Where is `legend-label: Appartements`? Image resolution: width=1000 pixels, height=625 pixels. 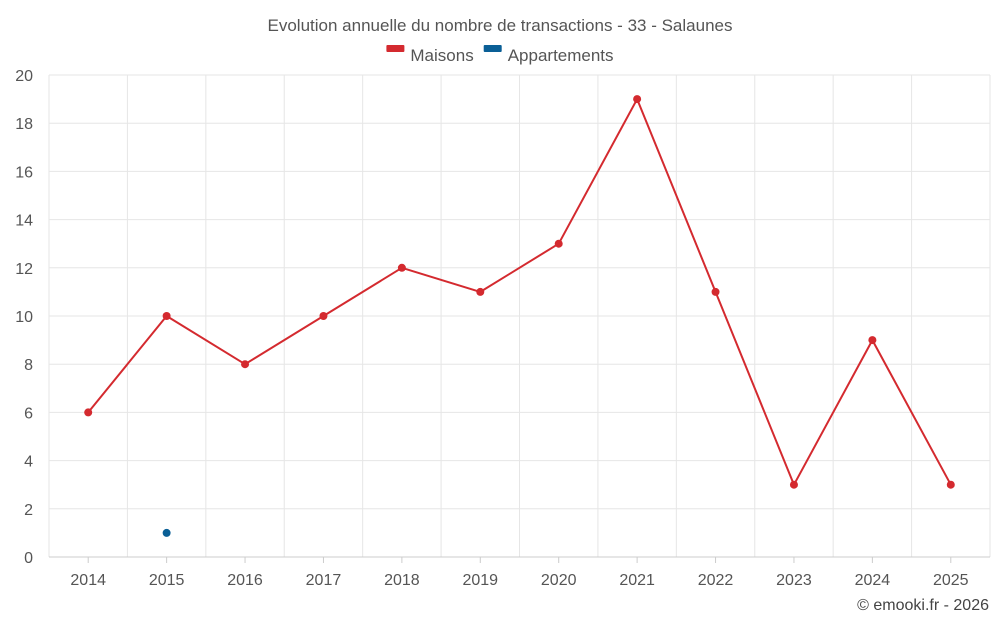
legend-label: Appartements is located at coordinates (561, 55).